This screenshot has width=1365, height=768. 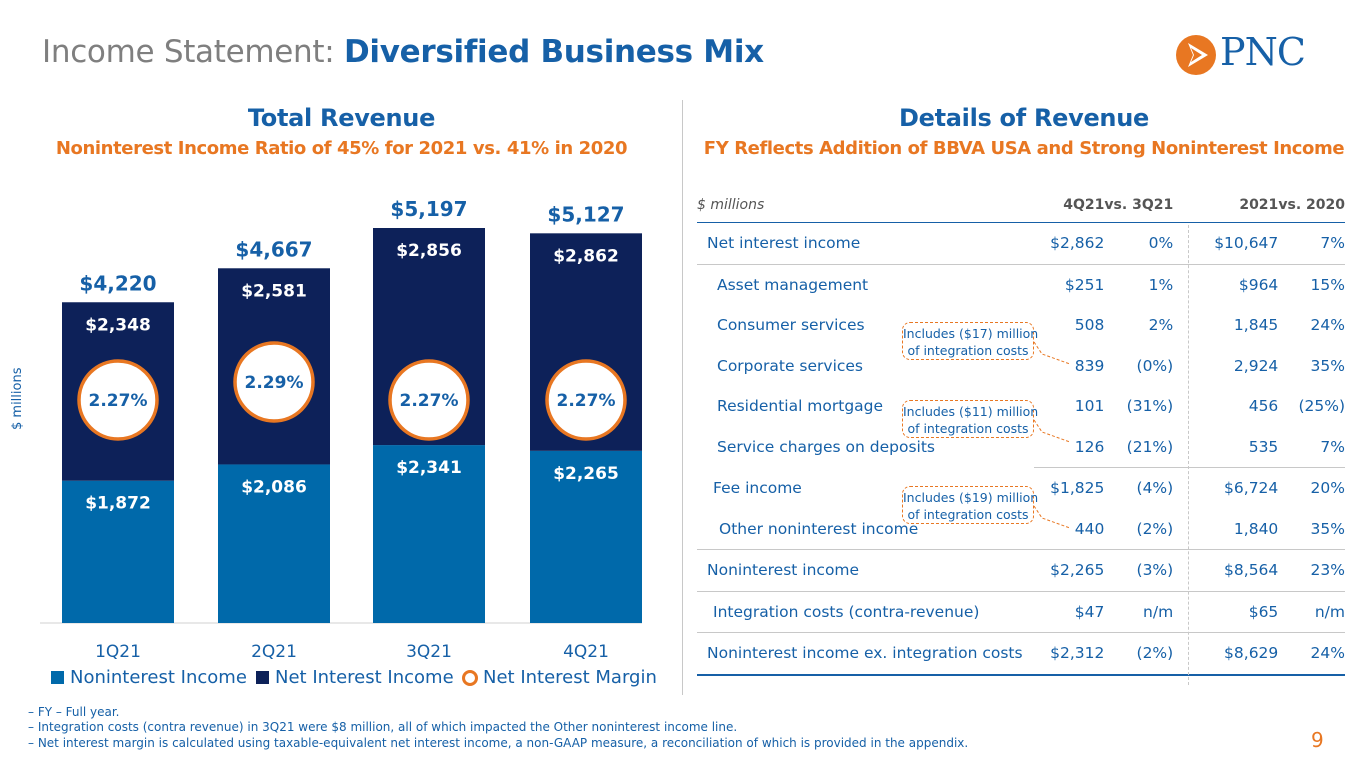 What do you see at coordinates (1226, 284) in the screenshot?
I see `row-2021: $964` at bounding box center [1226, 284].